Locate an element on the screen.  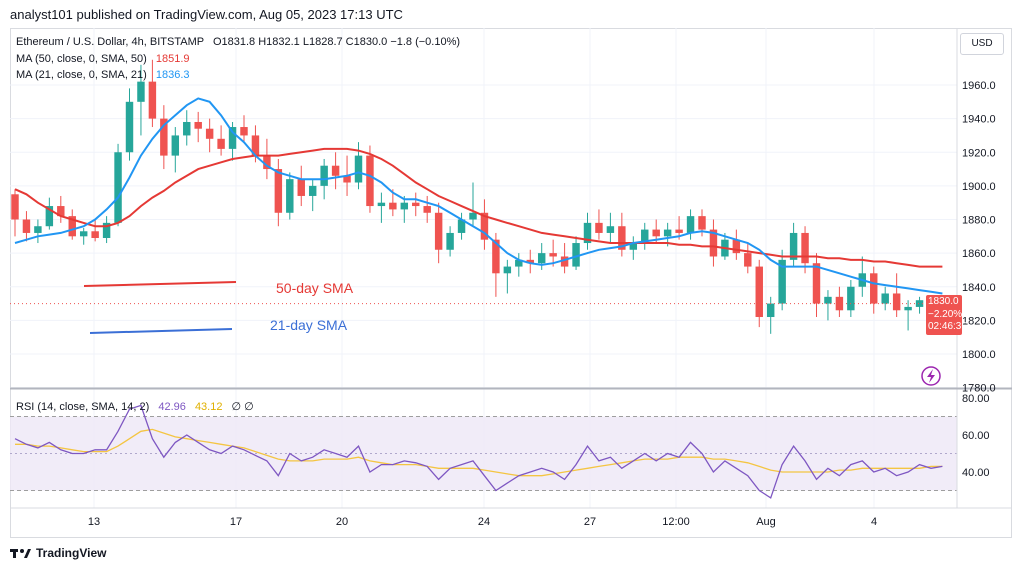
lightning-icon-bolt is located at coordinates (931, 376).